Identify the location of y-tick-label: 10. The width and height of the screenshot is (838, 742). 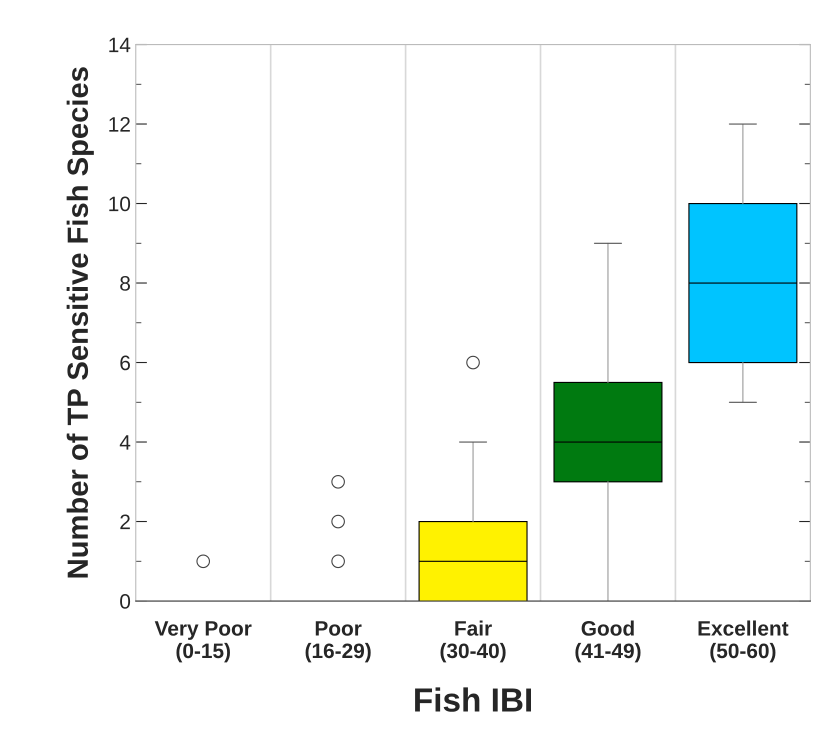
(119, 204).